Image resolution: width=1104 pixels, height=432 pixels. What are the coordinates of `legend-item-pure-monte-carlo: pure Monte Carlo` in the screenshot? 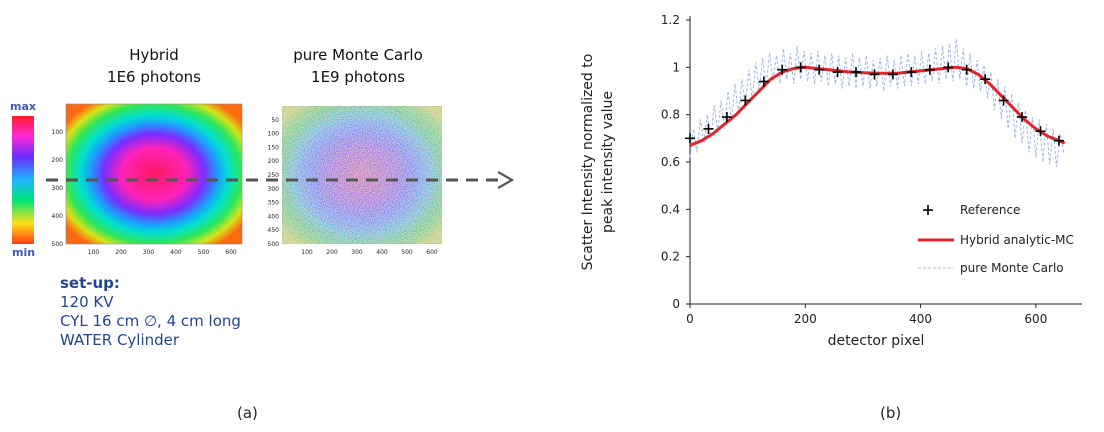 It's located at (991, 268).